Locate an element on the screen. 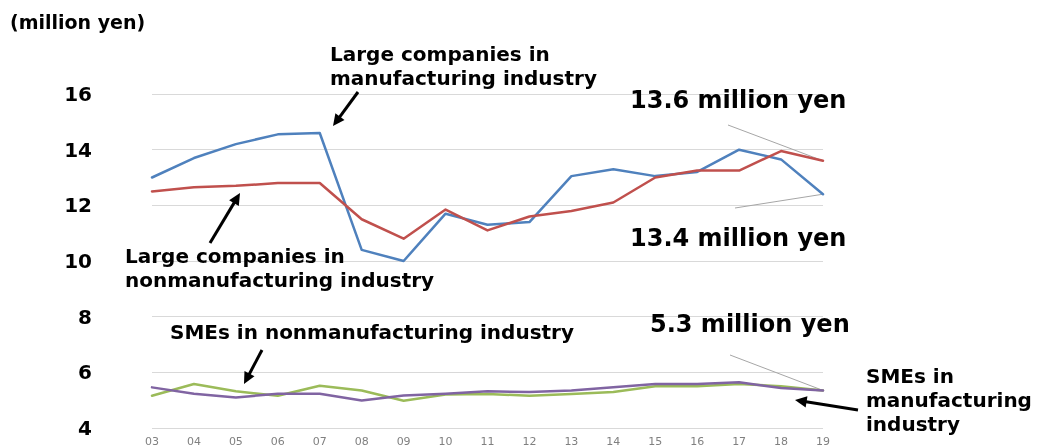 The image size is (1053, 447). y-tick-label: 4 is located at coordinates (85, 428).